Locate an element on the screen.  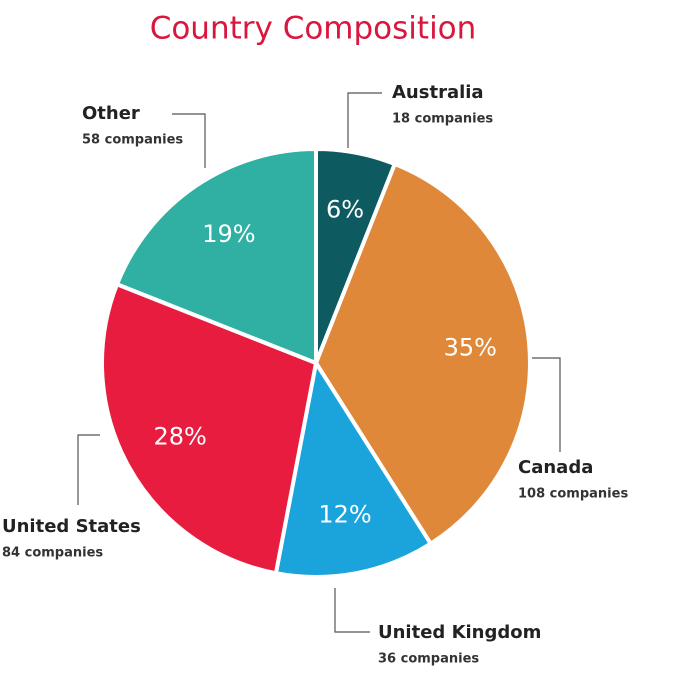
legend-label: United Kingdom is located at coordinates (459, 632).